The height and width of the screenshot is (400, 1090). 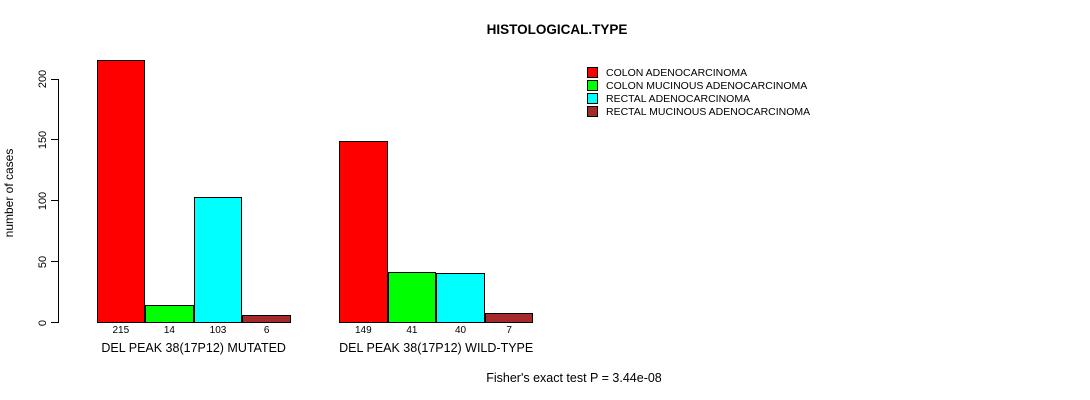 I want to click on legend-item: RECTAL MUCINOUS ADENOCARCINOMA, so click(x=698, y=111).